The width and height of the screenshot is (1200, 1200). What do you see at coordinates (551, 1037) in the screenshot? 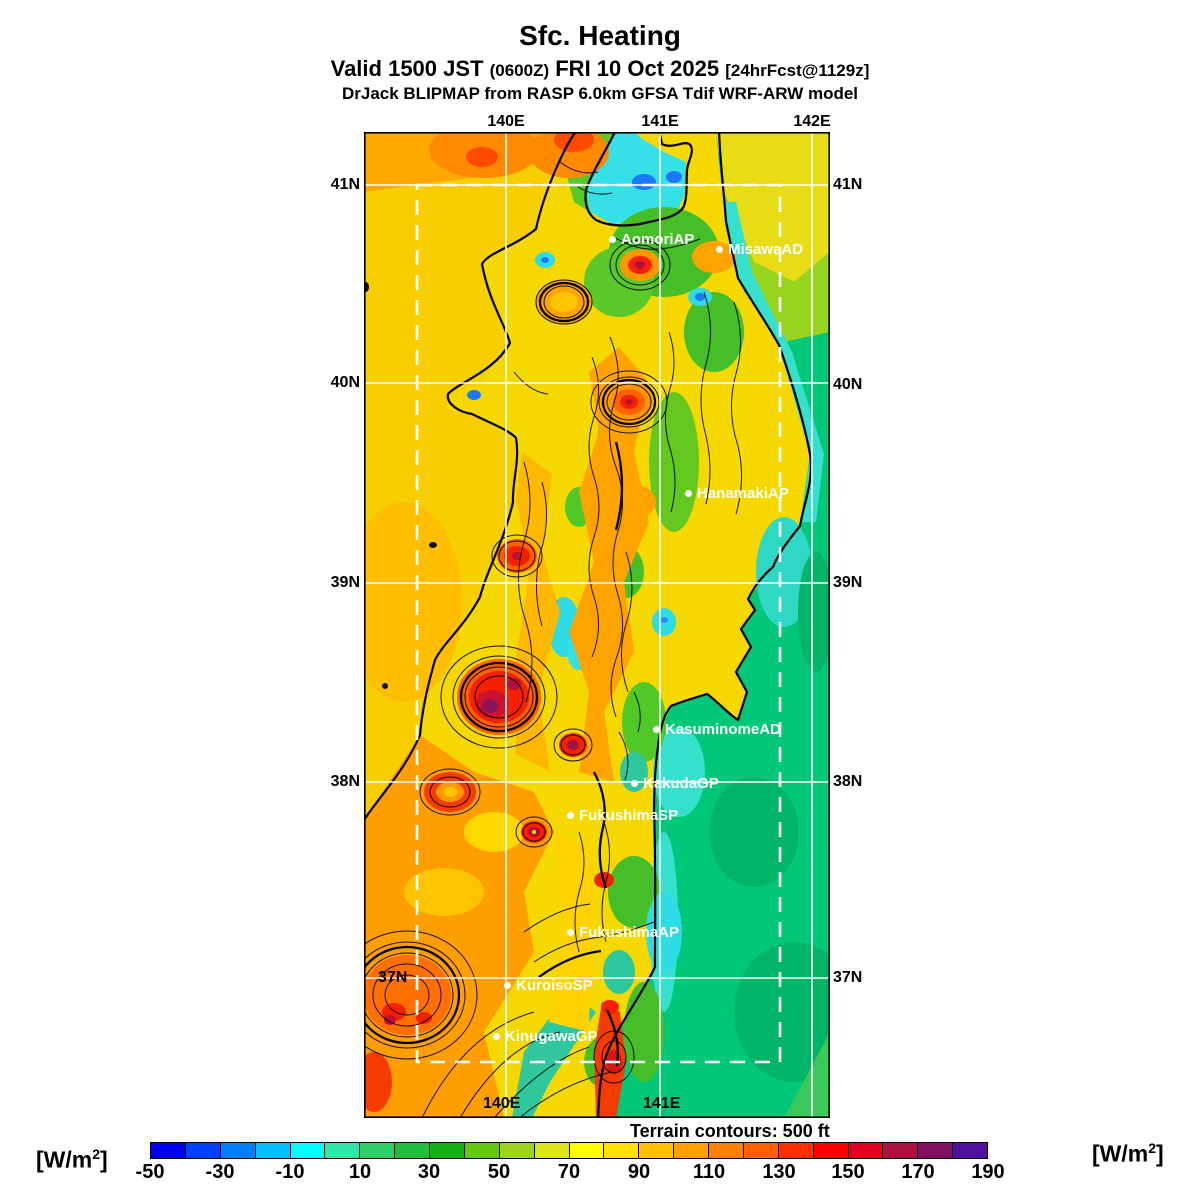
I see `station-label: KinugawaGP` at bounding box center [551, 1037].